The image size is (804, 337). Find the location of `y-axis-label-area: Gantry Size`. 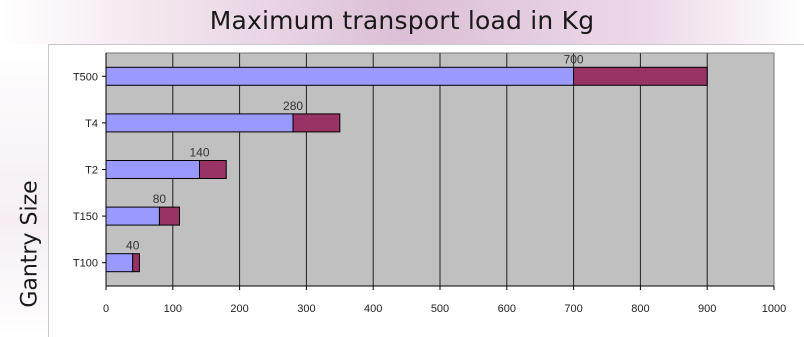

y-axis-label-area: Gantry Size is located at coordinates (24, 190).